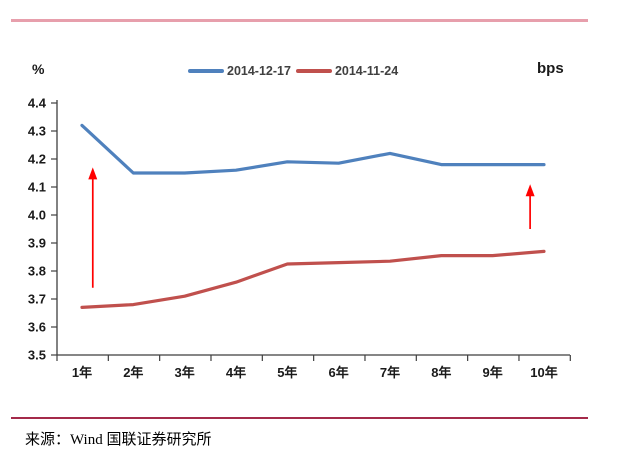  Describe the element at coordinates (37, 271) in the screenshot. I see `y-tick-label: 3.8` at that location.